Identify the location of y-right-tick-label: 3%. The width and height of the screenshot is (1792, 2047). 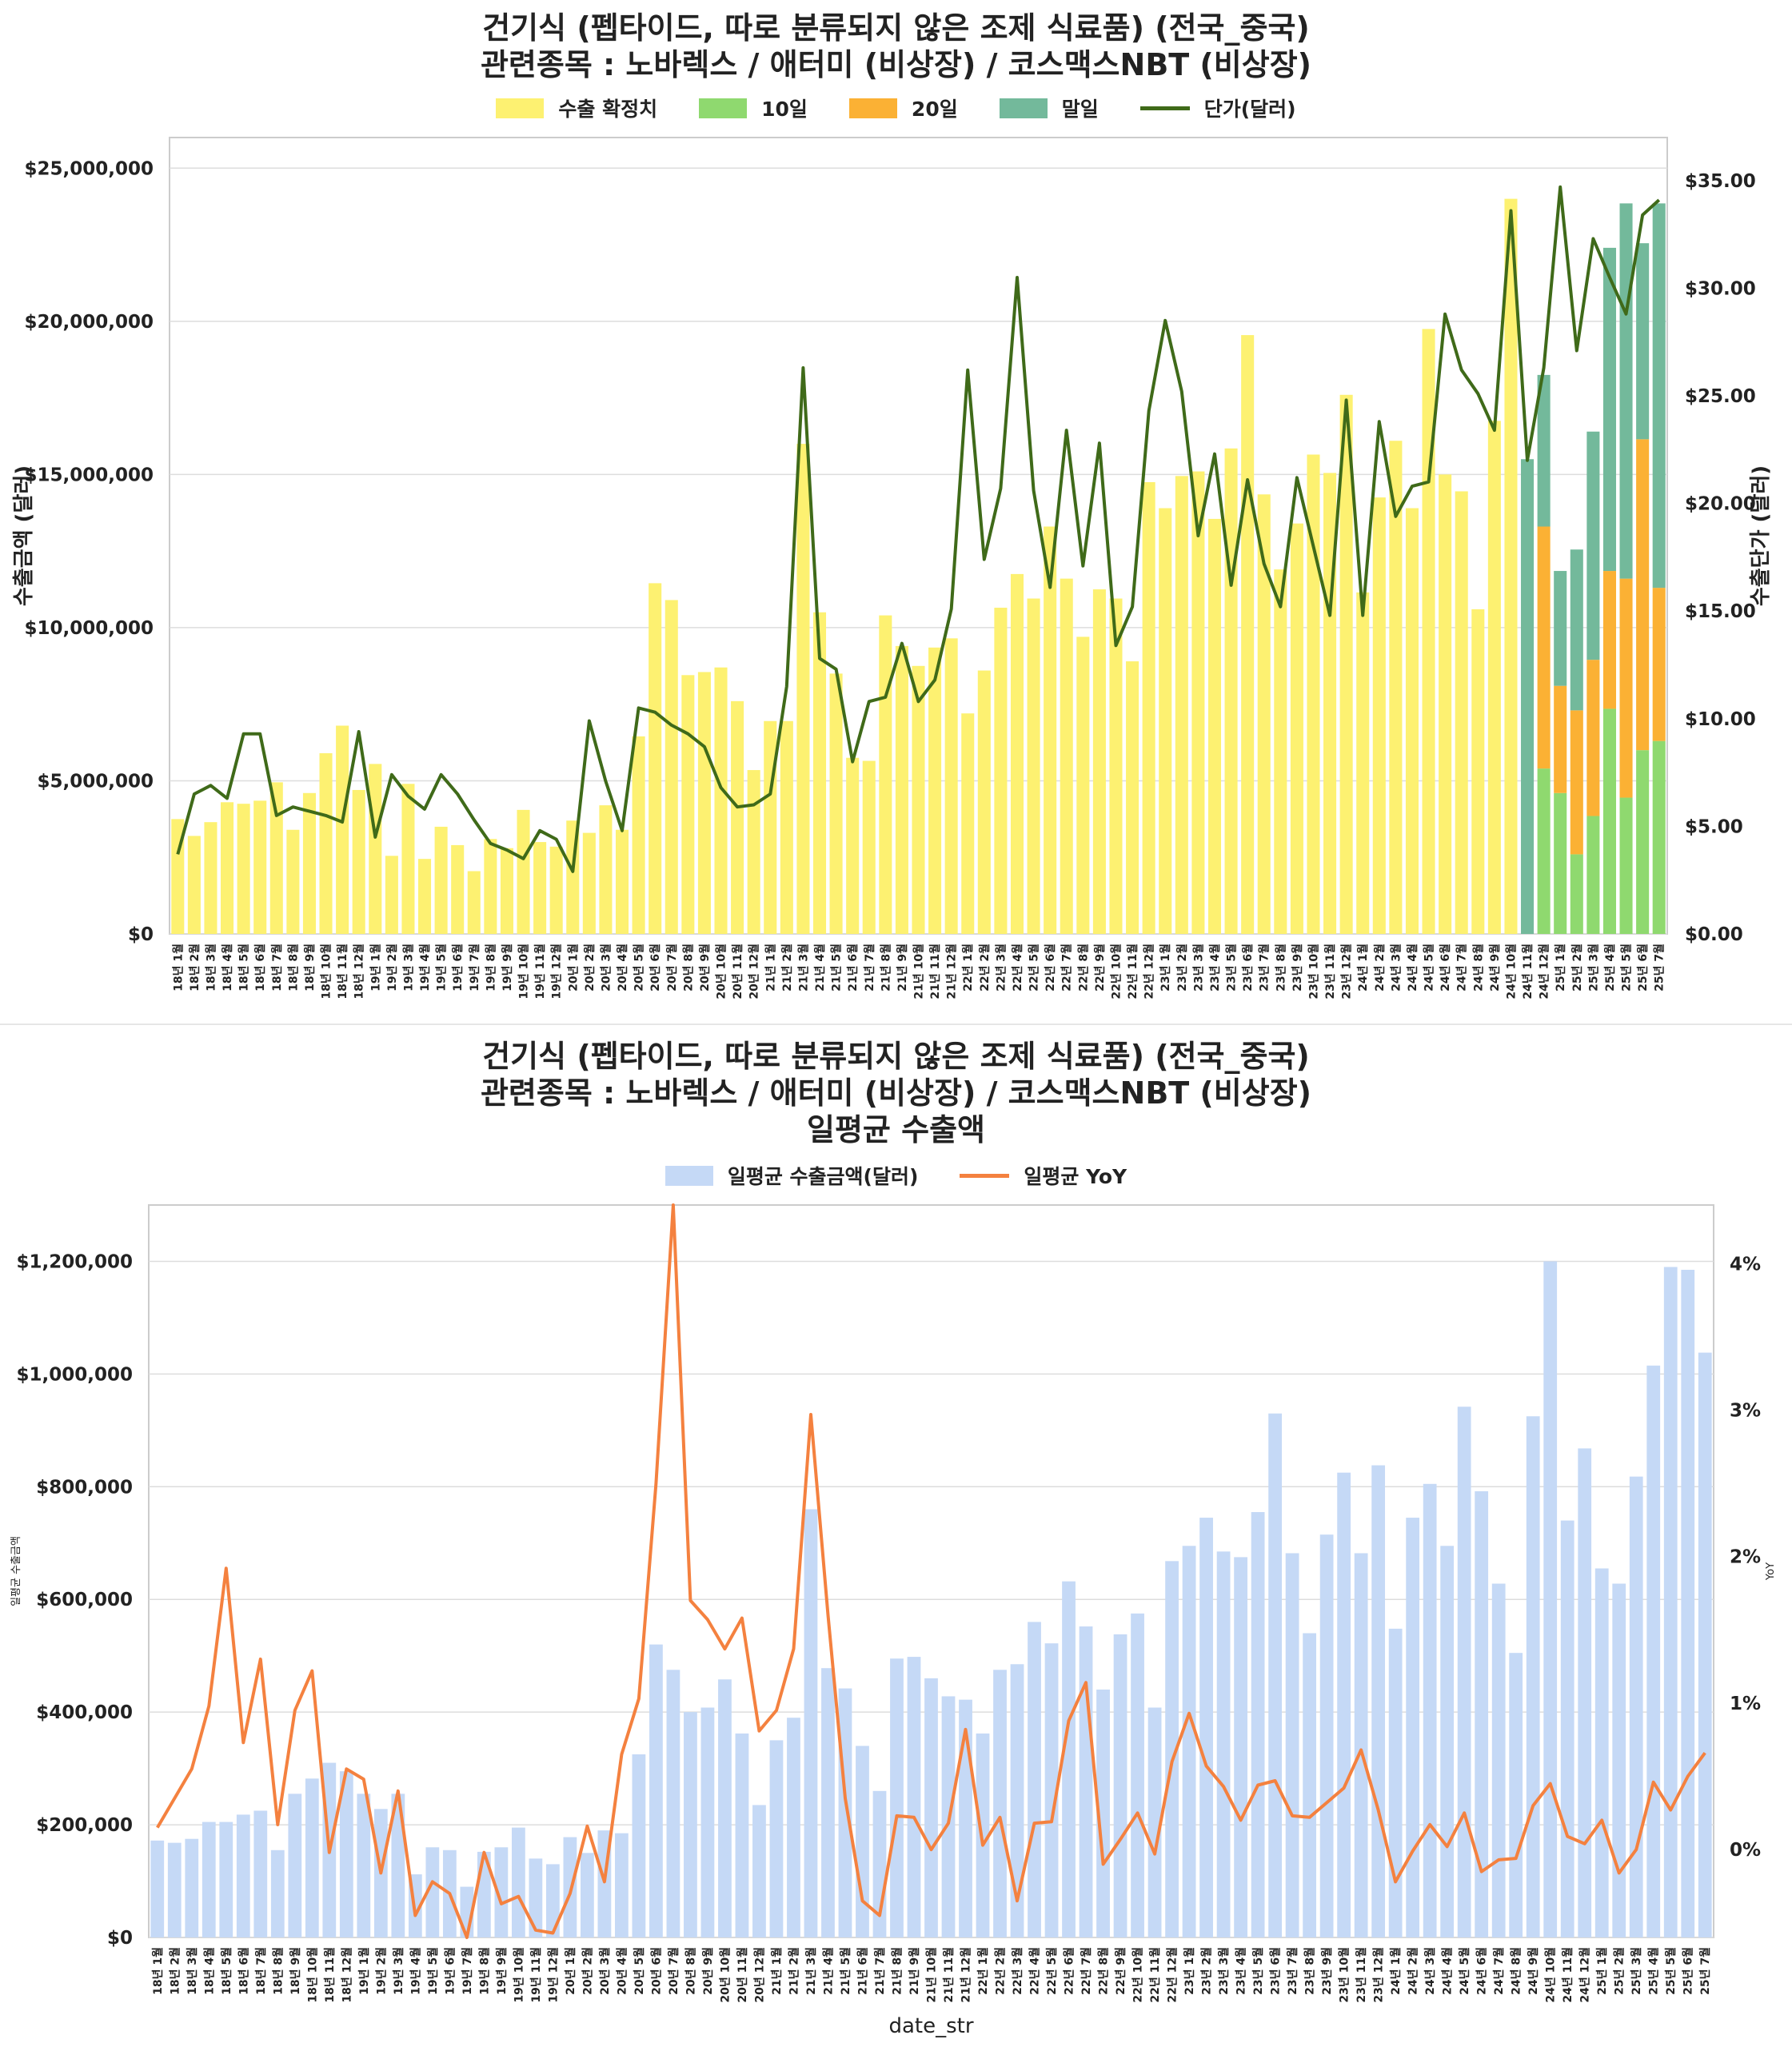
(1745, 1410).